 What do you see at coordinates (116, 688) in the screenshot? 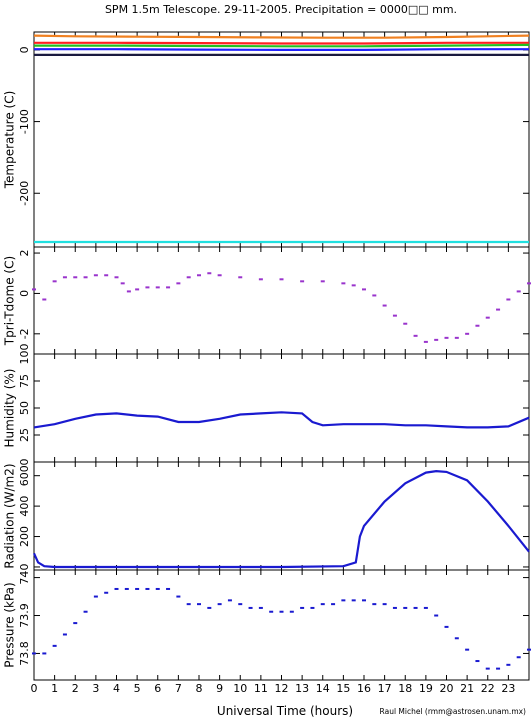
I see `x-tick-label: 4` at bounding box center [116, 688].